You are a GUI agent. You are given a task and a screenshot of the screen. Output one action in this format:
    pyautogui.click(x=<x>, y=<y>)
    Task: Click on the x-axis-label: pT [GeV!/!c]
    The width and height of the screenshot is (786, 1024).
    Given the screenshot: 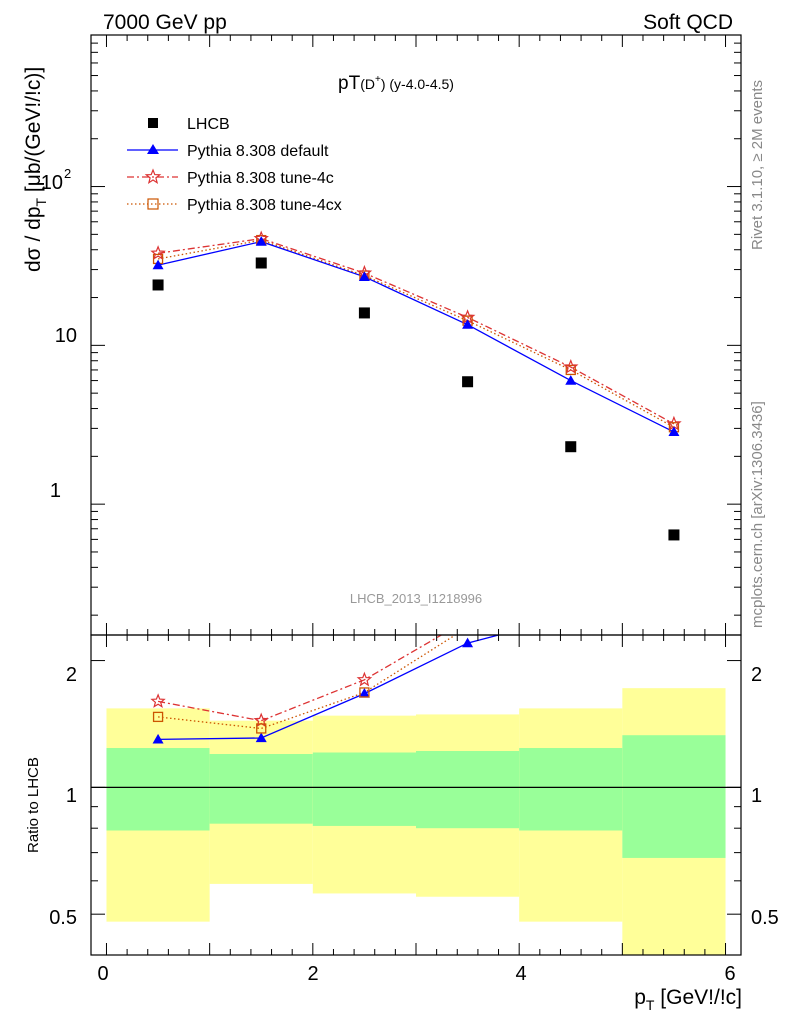 What is the action you would take?
    pyautogui.click(x=688, y=999)
    